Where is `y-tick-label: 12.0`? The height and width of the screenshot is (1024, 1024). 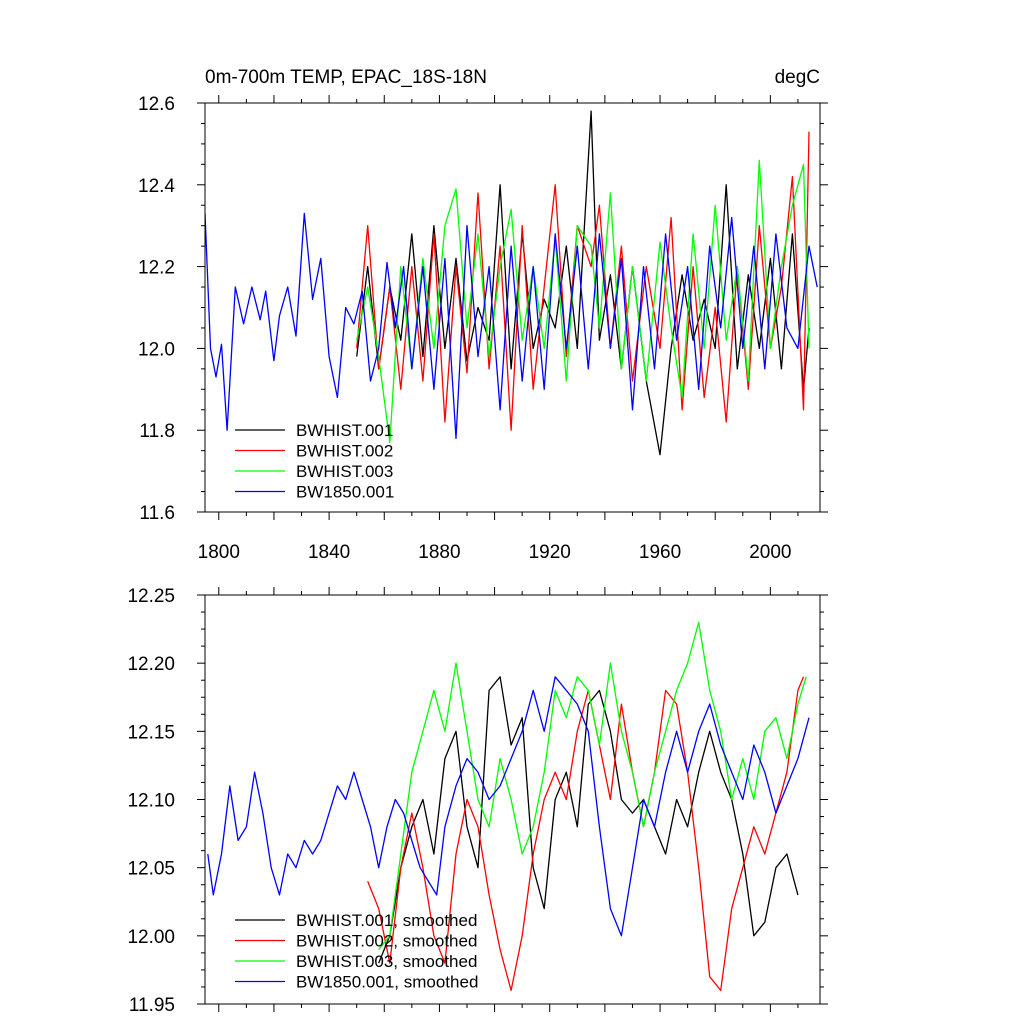 y-tick-label: 12.0 is located at coordinates (156, 349).